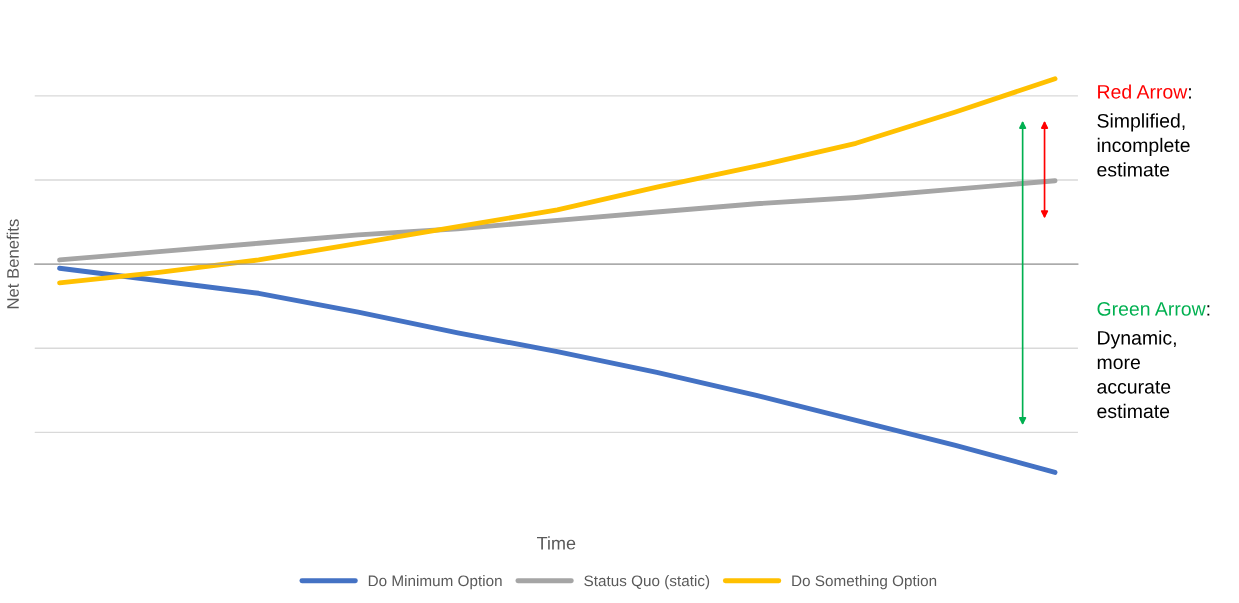  What do you see at coordinates (647, 582) in the screenshot?
I see `legend-label: Status Quo (static)` at bounding box center [647, 582].